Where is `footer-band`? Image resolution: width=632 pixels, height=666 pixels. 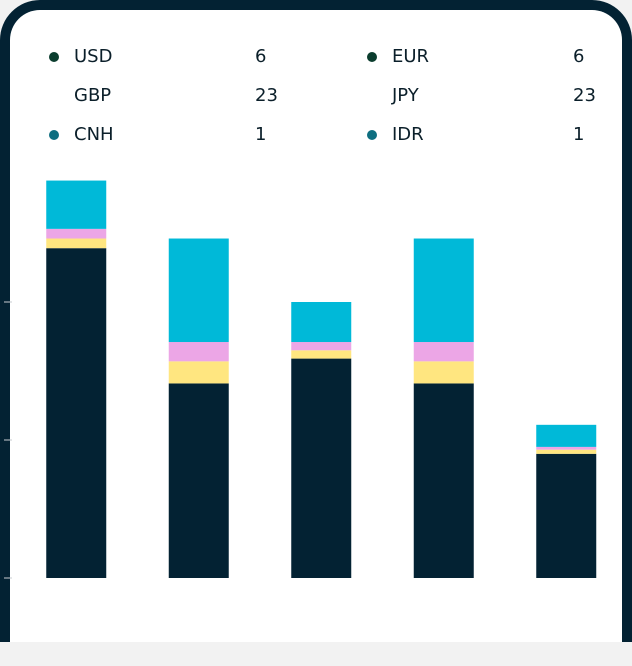
footer-band is located at coordinates (316, 652).